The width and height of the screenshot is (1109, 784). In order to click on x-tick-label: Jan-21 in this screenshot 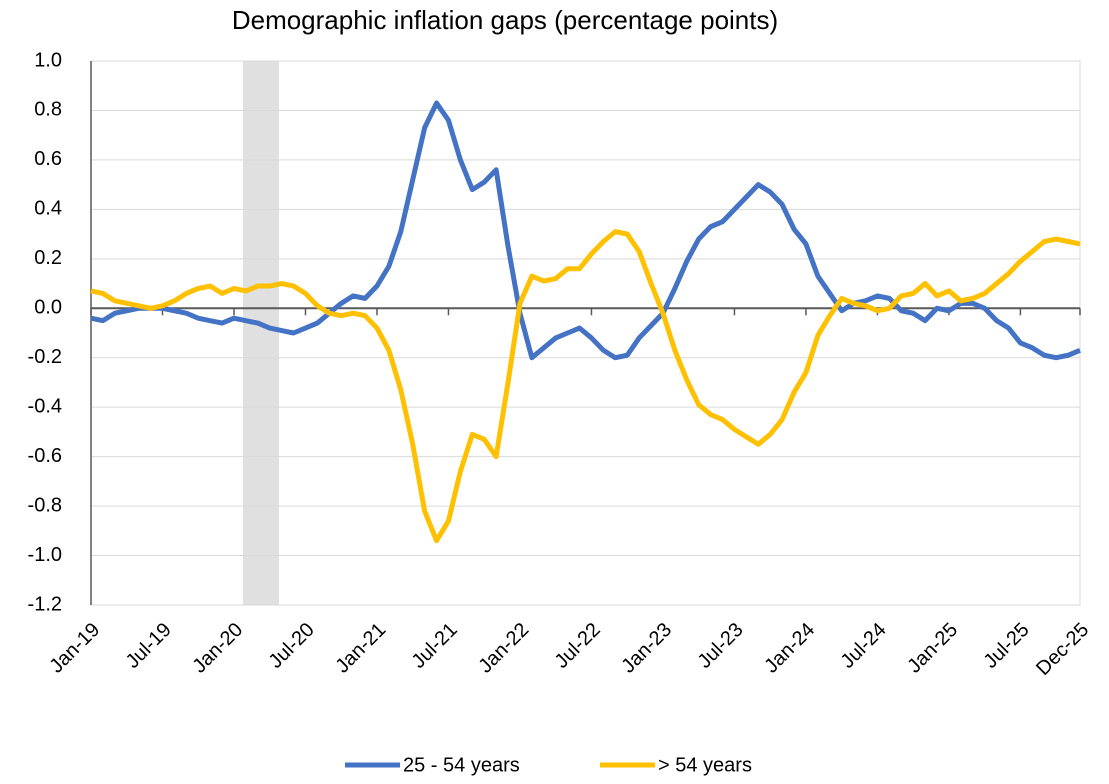, I will do `click(360, 648)`.